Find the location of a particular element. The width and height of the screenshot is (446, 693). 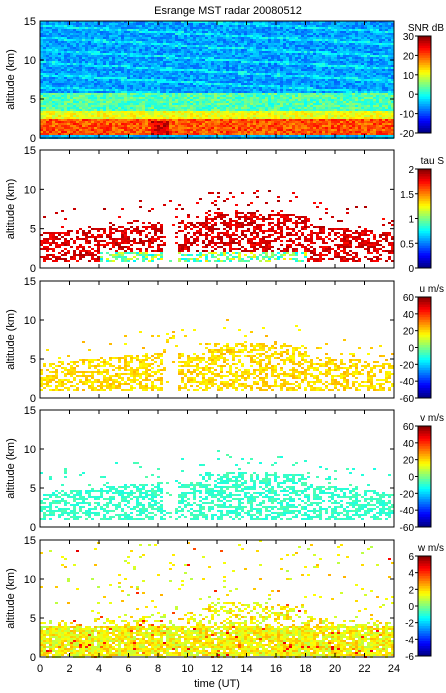

colorbar-label-v: v m/s is located at coordinates (432, 418).